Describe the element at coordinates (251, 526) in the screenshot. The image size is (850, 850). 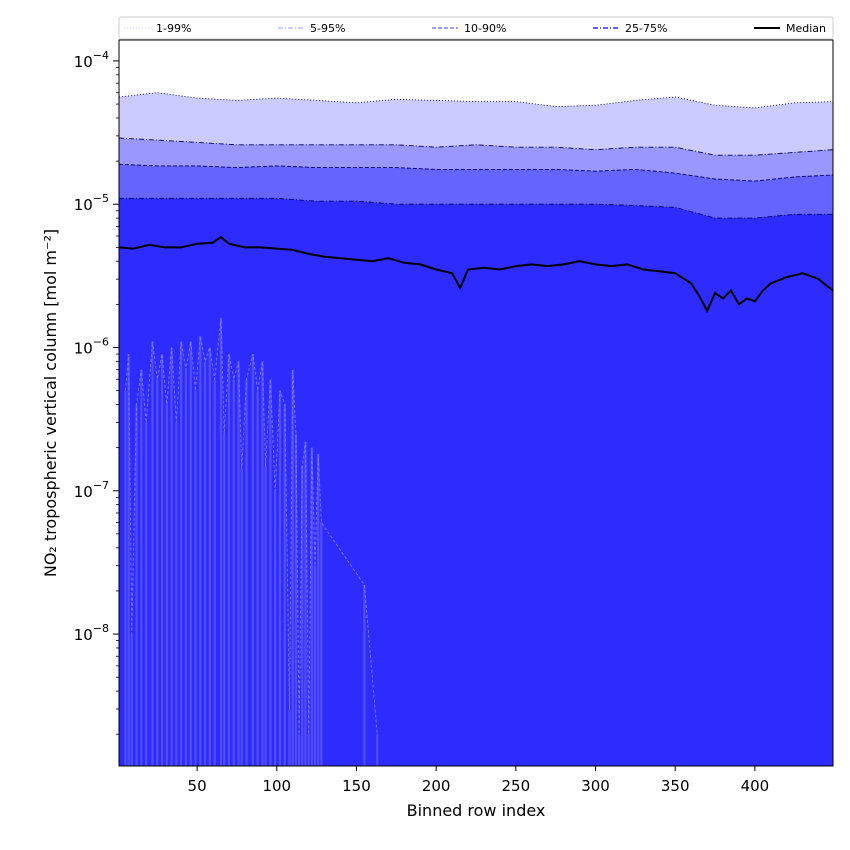
I see `low-tail-line` at that location.